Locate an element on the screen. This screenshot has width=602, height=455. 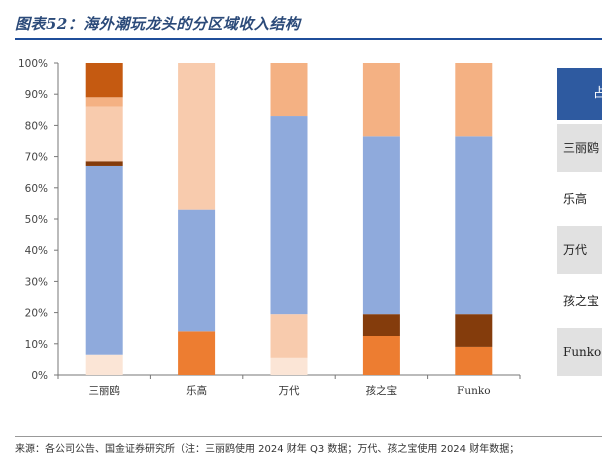
footer-divider is located at coordinates (308, 436).